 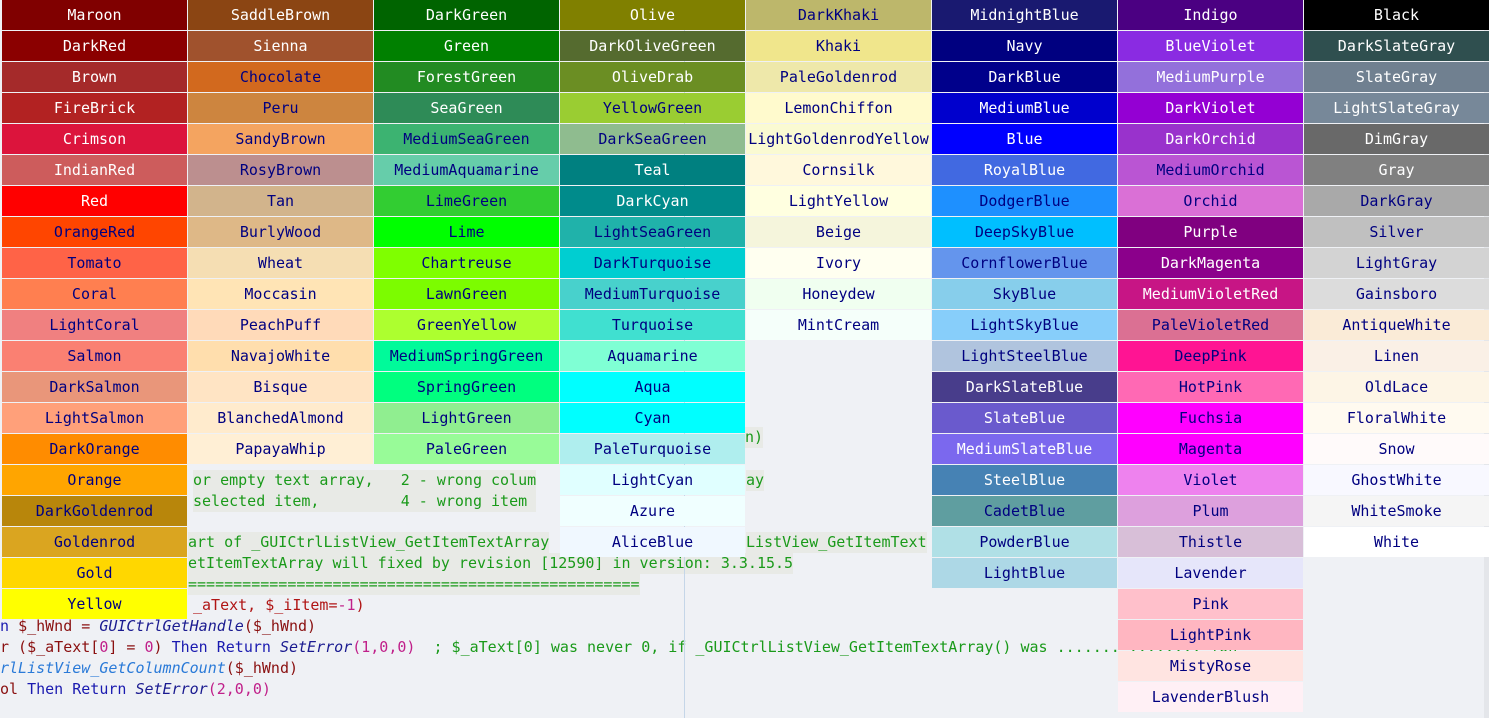 What do you see at coordinates (280, 263) in the screenshot?
I see `color-swatch-wheat: Wheat` at bounding box center [280, 263].